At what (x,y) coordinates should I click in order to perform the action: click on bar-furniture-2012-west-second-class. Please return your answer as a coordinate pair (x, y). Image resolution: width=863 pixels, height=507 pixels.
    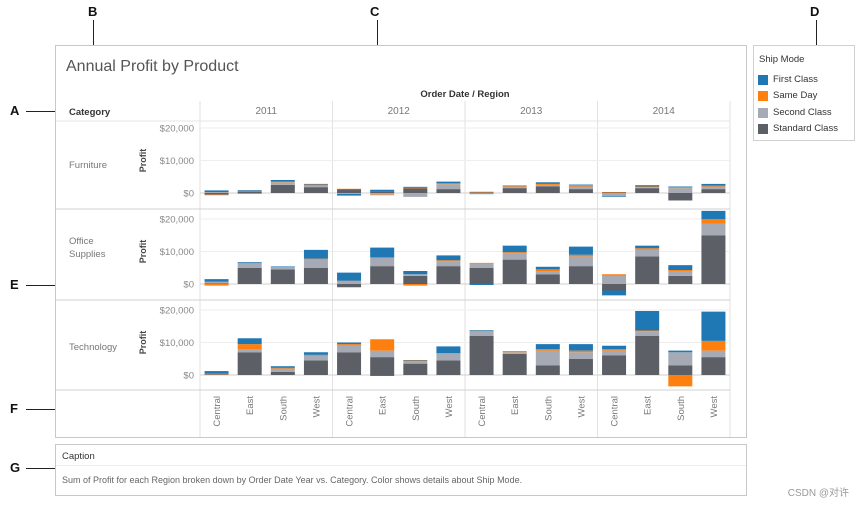
    Looking at the image, I should click on (448, 187).